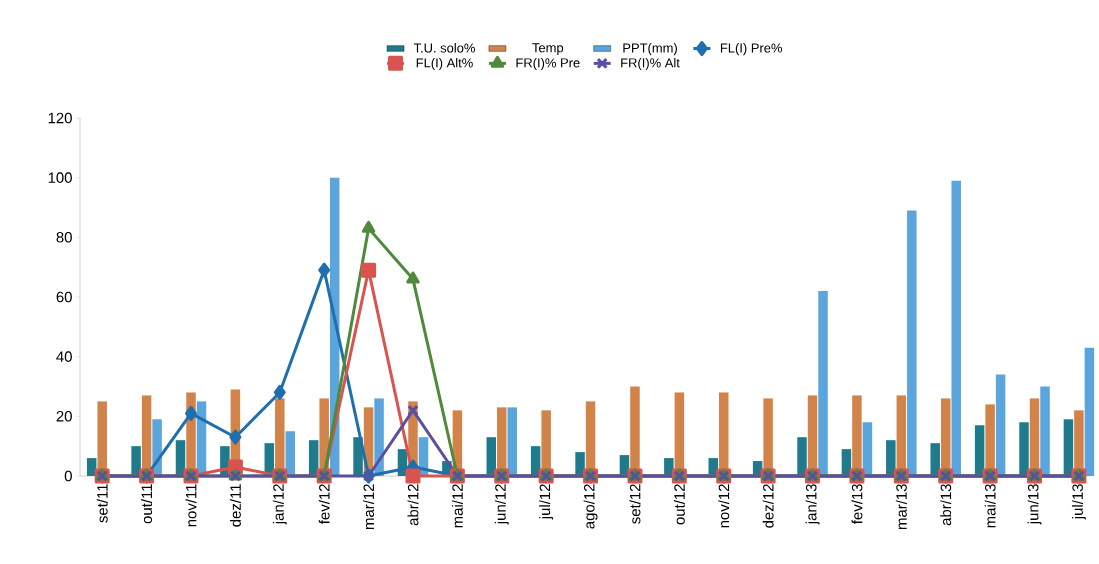 The image size is (1099, 564). I want to click on x-tick-label: abr/13, so click(946, 505).